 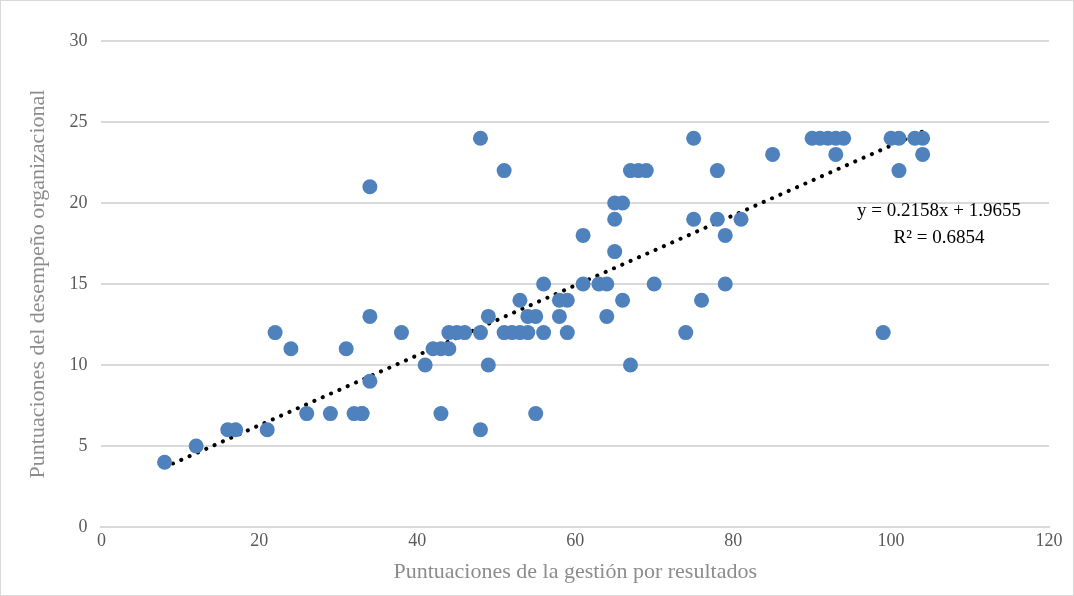 I want to click on x-tick-label: 0, so click(x=101, y=539).